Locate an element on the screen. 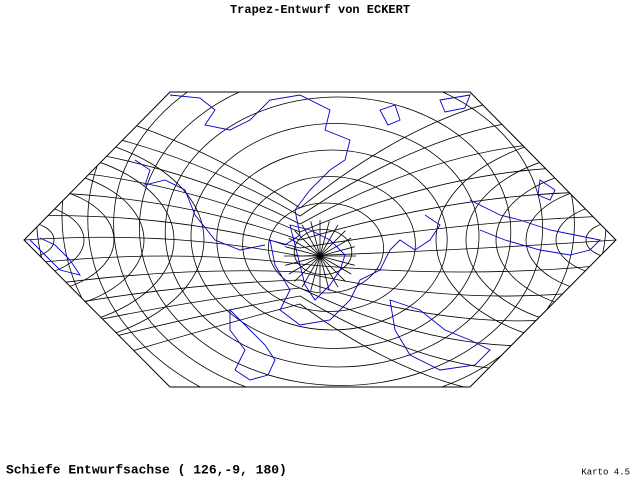 This screenshot has width=640, height=480. caption: Schiefe Entwurfsachse ( 126,-9, 180) is located at coordinates (146, 469).